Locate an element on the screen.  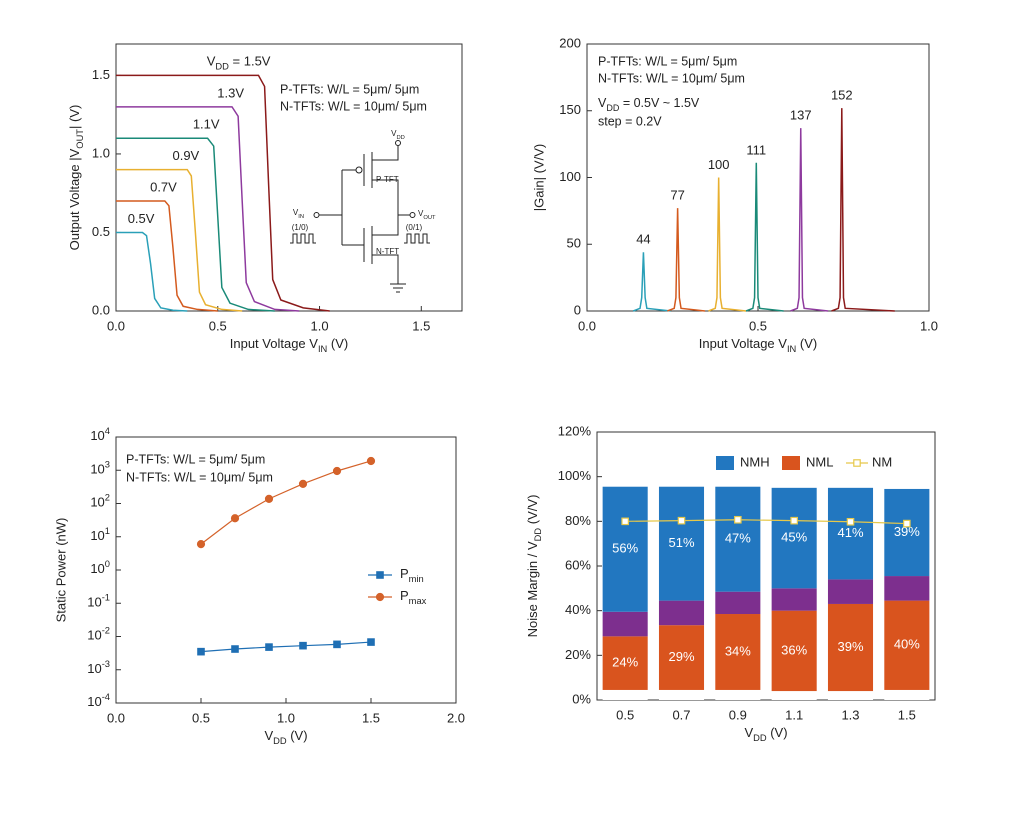
superscript: -4 is located at coordinates (106, 697).